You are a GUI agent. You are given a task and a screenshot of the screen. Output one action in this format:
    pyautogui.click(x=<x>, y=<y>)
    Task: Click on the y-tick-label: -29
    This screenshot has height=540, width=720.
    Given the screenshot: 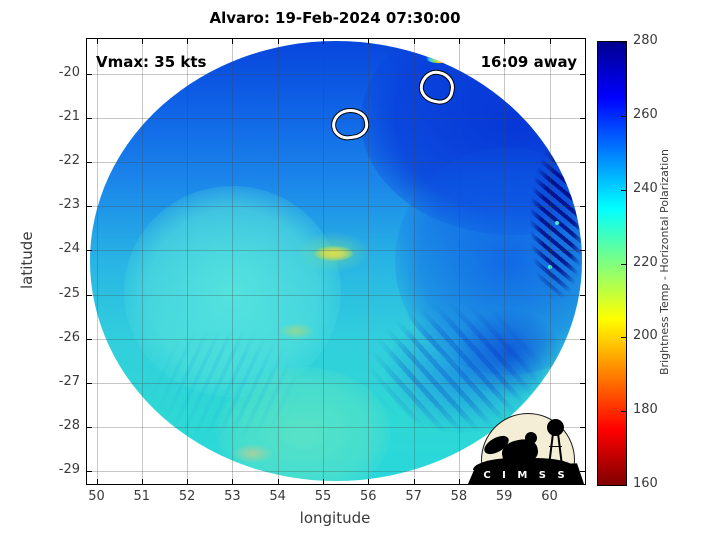 What is the action you would take?
    pyautogui.click(x=69, y=469)
    